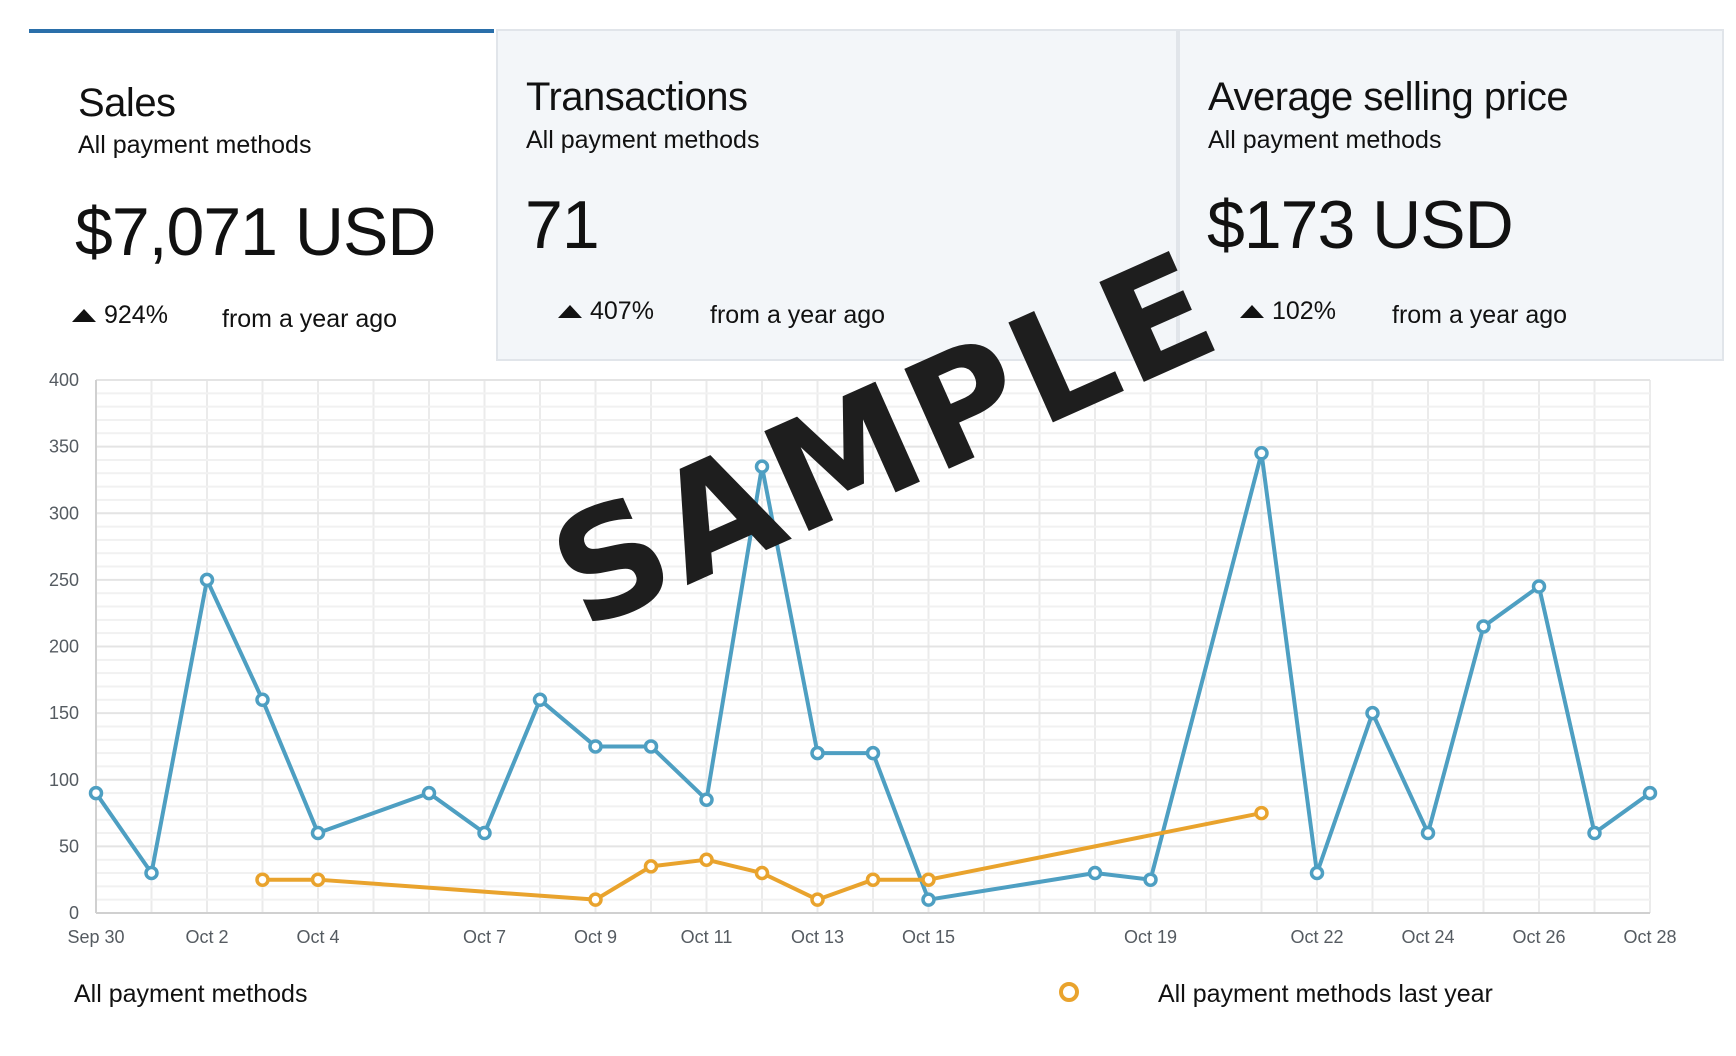  I want to click on x-tick-label: Oct 13, so click(817, 937).